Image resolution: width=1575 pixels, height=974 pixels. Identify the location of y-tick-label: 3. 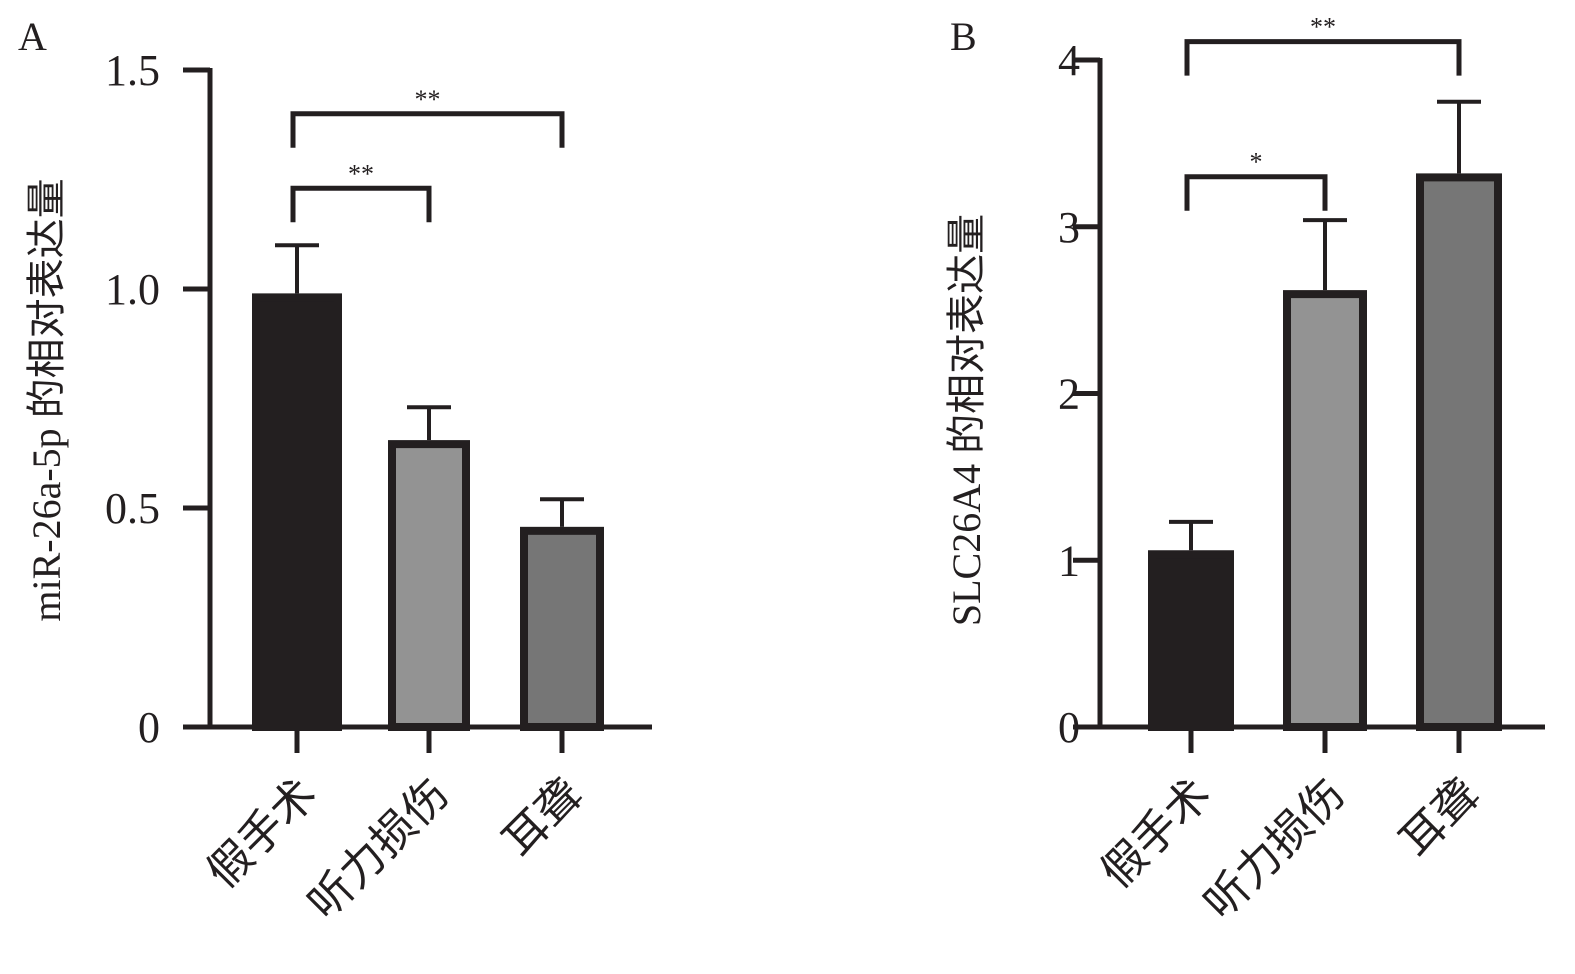
(1069, 227).